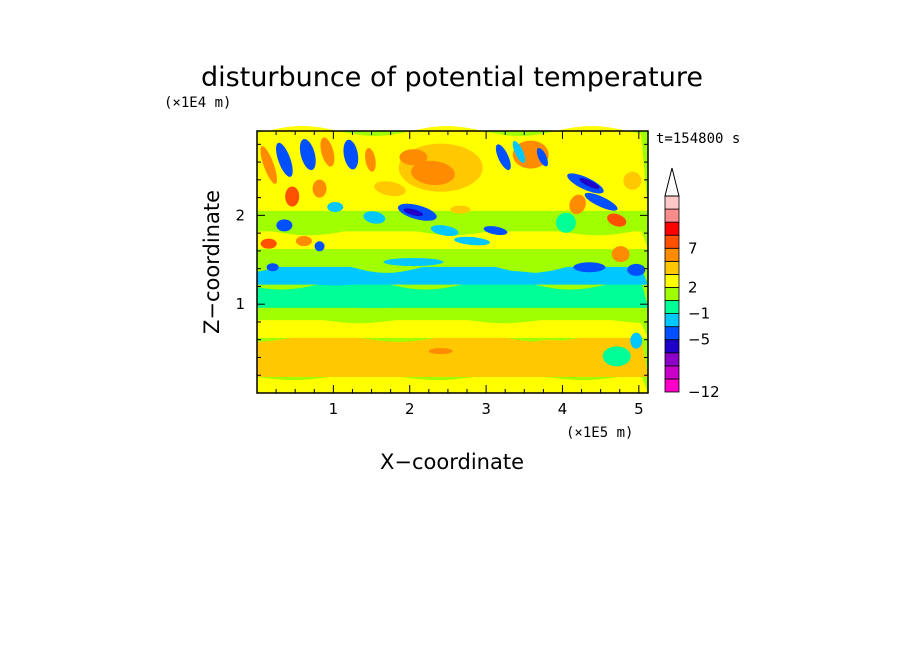  What do you see at coordinates (699, 340) in the screenshot?
I see `colorbar-label: −5` at bounding box center [699, 340].